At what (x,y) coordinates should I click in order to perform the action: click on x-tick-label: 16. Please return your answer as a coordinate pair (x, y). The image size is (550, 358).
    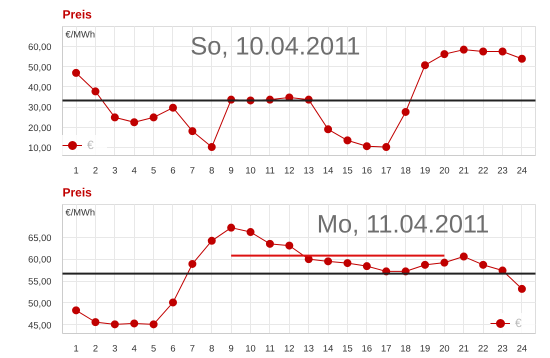
    Looking at the image, I should click on (367, 171).